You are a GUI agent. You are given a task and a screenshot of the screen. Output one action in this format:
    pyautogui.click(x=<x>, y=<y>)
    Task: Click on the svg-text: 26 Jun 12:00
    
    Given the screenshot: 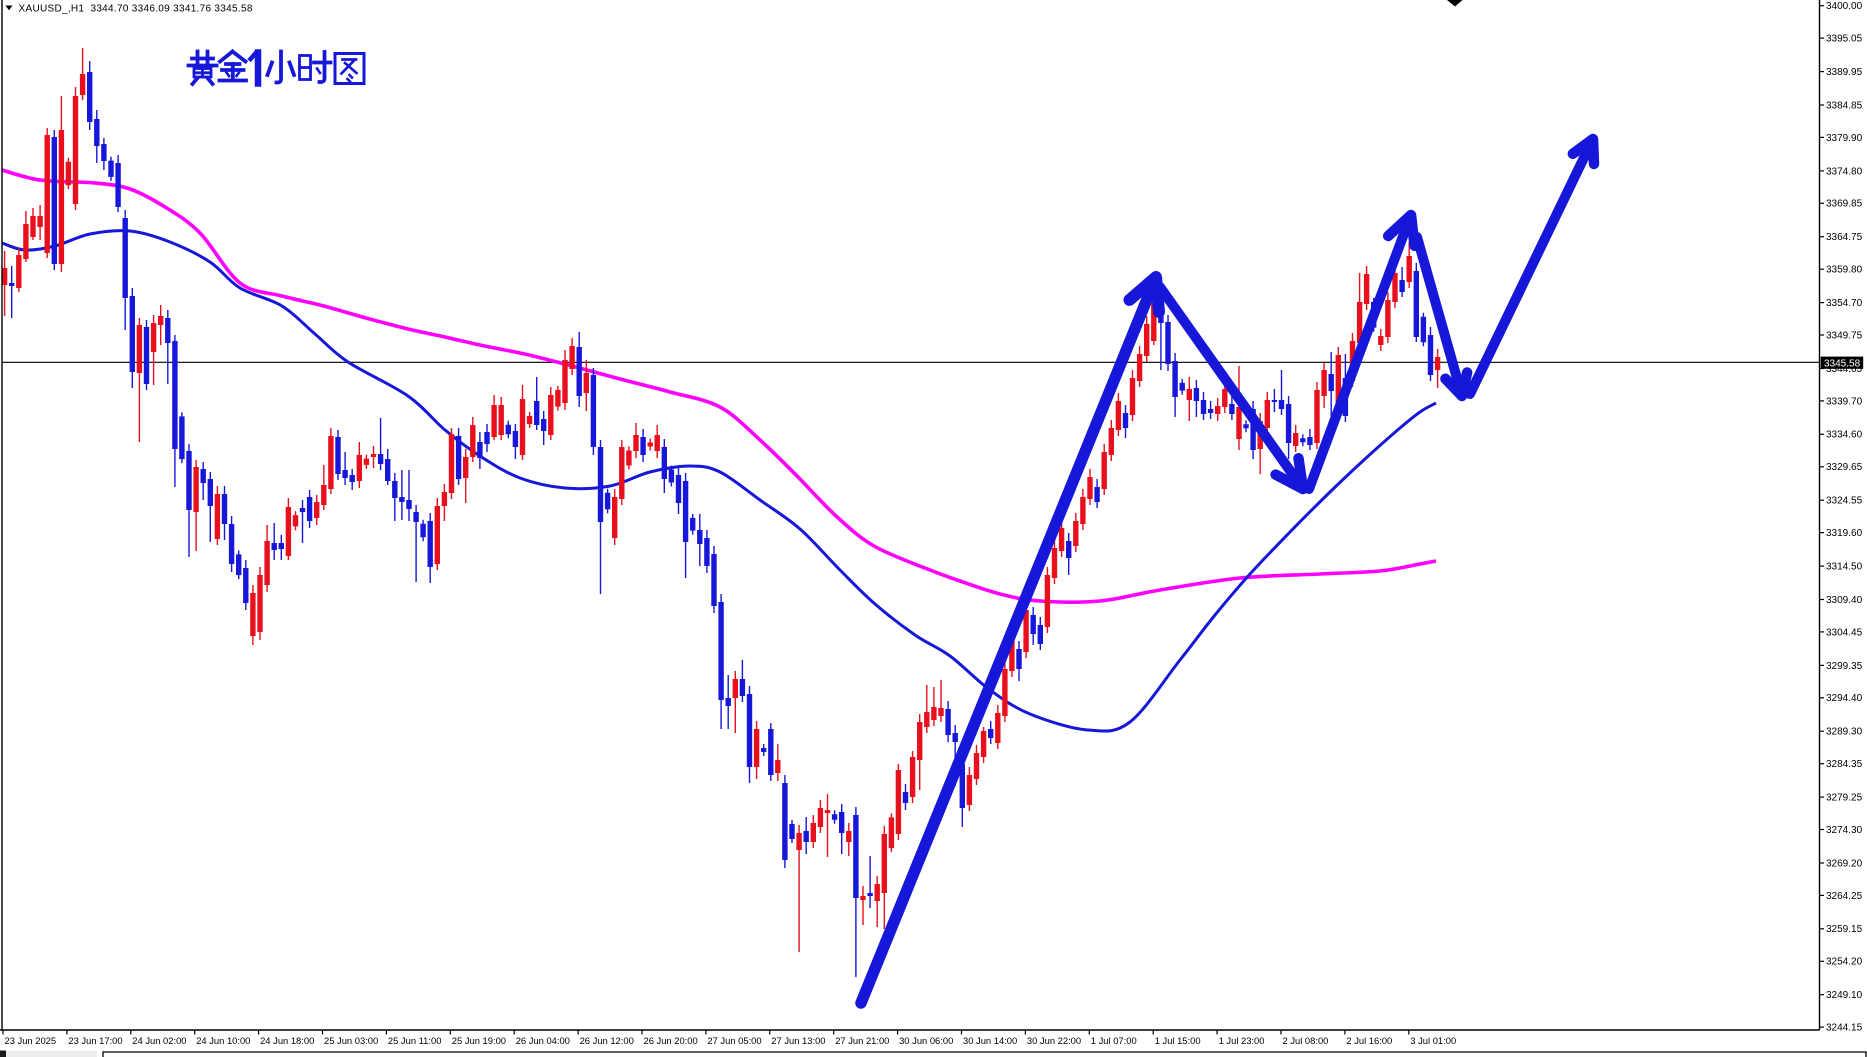 What is the action you would take?
    pyautogui.click(x=607, y=1040)
    